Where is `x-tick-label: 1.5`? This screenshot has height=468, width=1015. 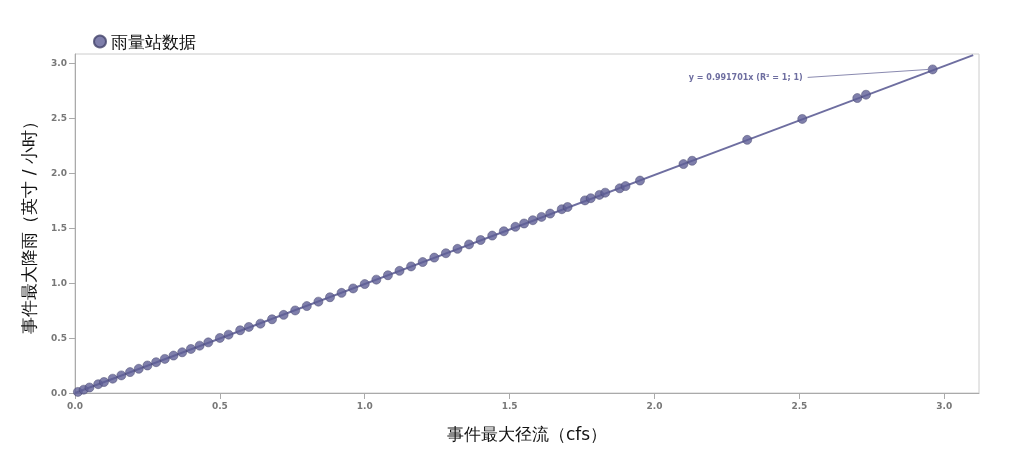
x-tick-label: 1.5 is located at coordinates (509, 405).